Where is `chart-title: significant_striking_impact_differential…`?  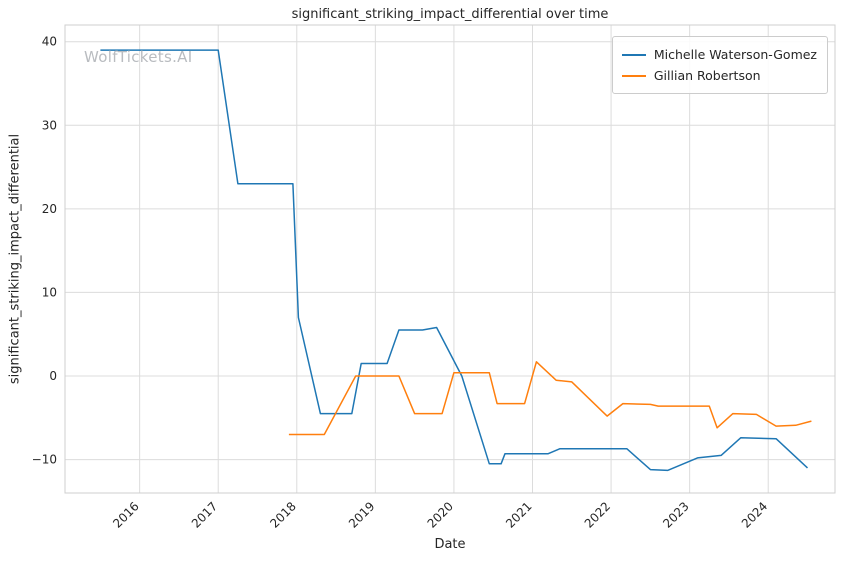
chart-title: significant_striking_impact_differential… is located at coordinates (450, 14).